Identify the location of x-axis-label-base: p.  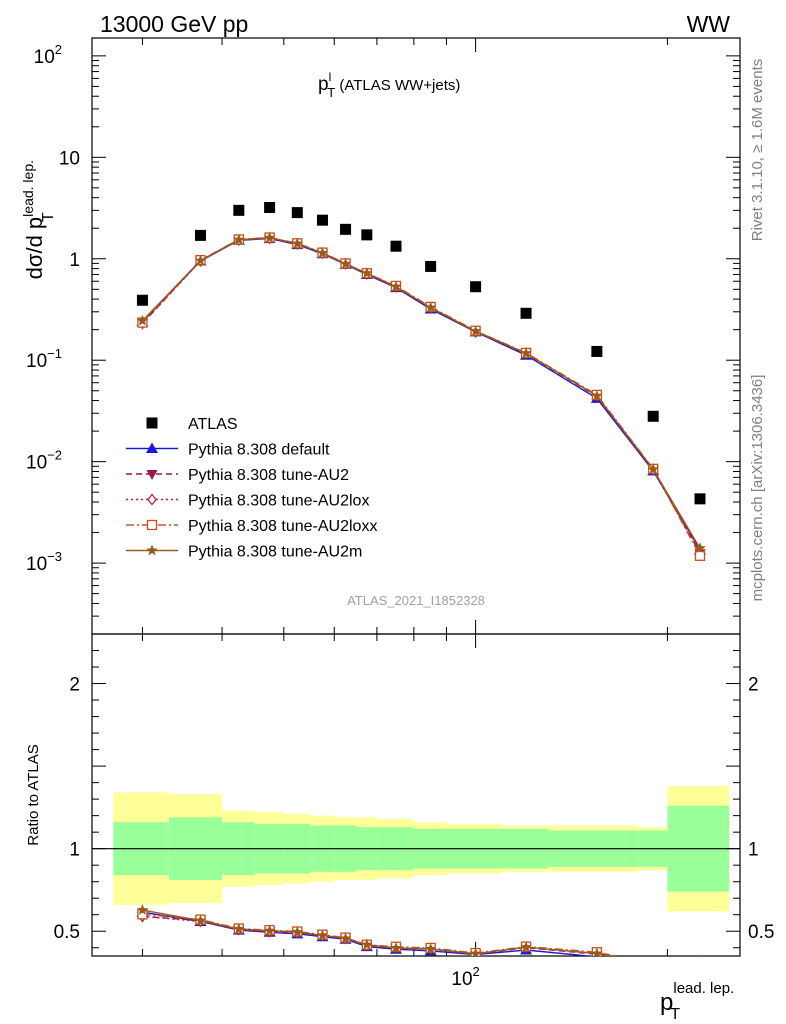
(666, 1002).